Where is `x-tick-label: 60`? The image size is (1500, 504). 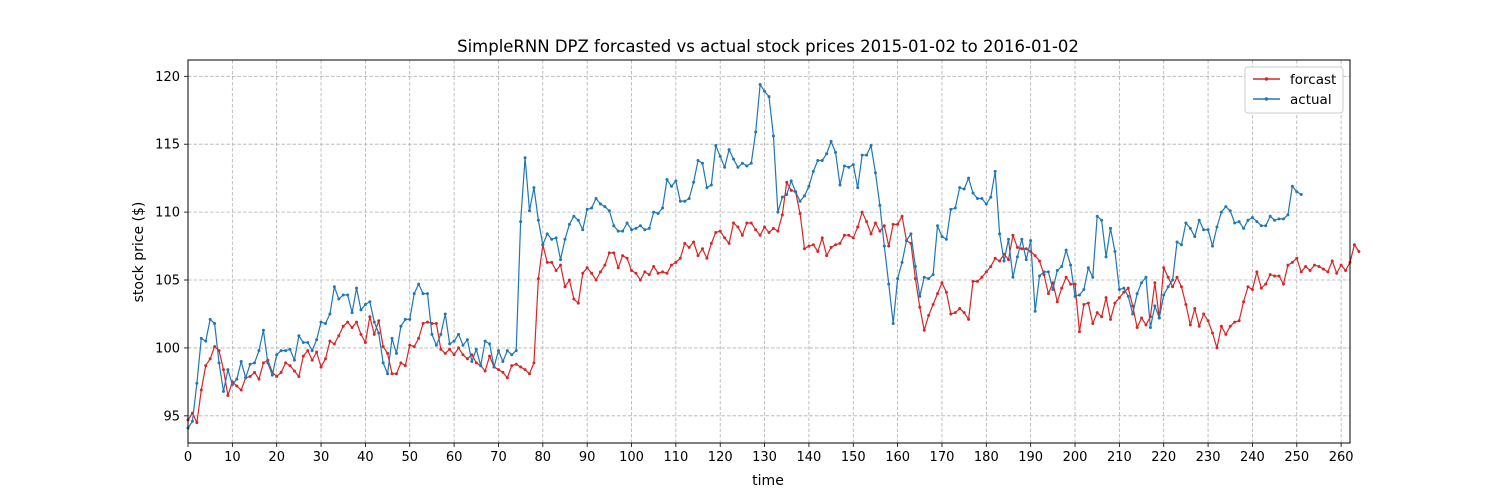 x-tick-label: 60 is located at coordinates (454, 457).